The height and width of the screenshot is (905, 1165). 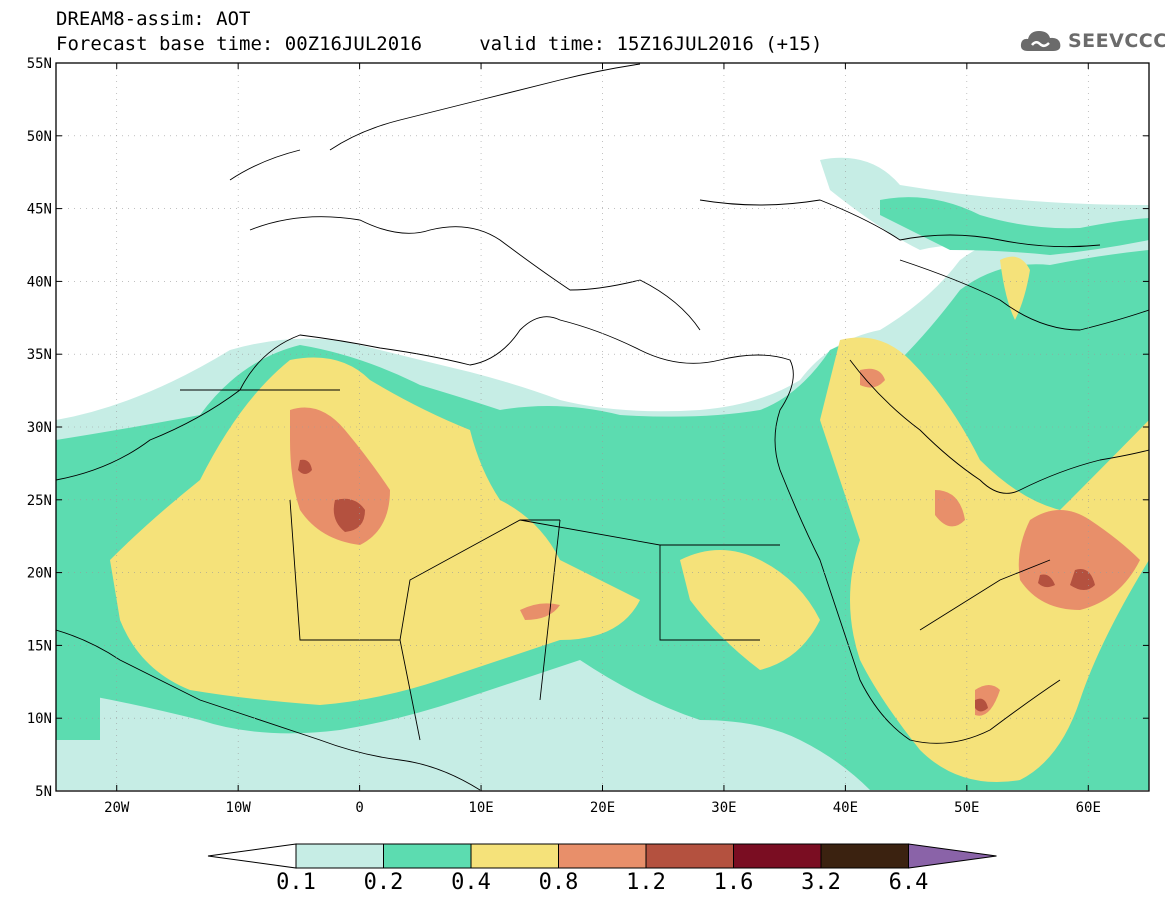 What do you see at coordinates (39, 646) in the screenshot?
I see `lat-label: 15N` at bounding box center [39, 646].